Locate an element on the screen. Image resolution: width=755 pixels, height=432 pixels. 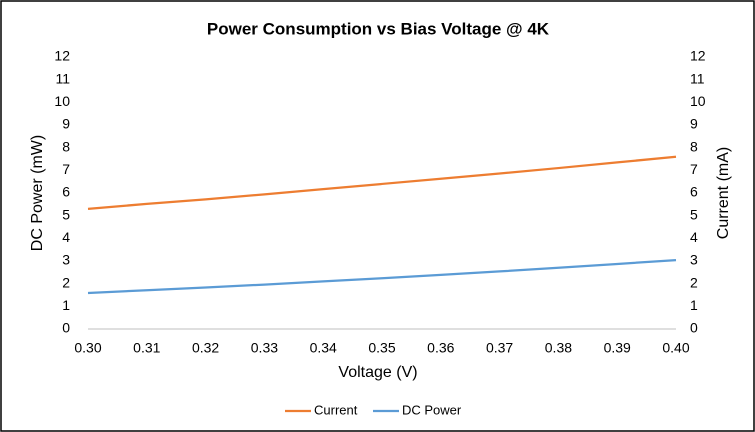
y-tick-label: 12 is located at coordinates (62, 56).